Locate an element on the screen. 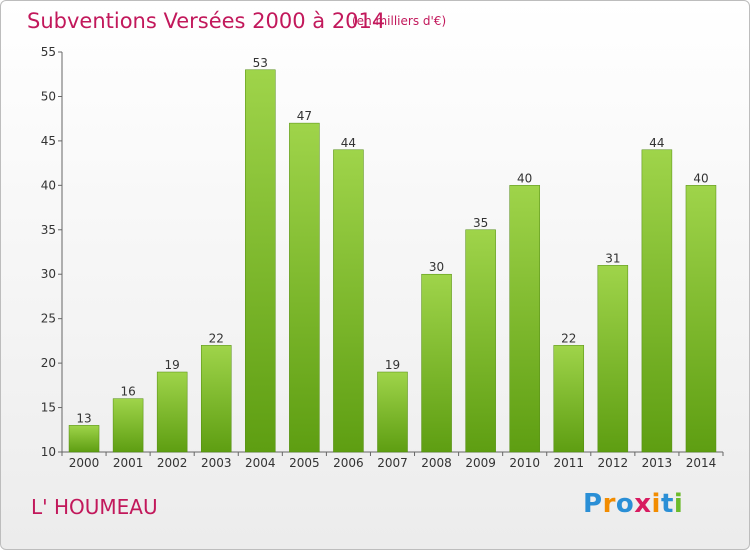 This screenshot has height=550, width=750. x-tick-label: 2009 is located at coordinates (480, 463).